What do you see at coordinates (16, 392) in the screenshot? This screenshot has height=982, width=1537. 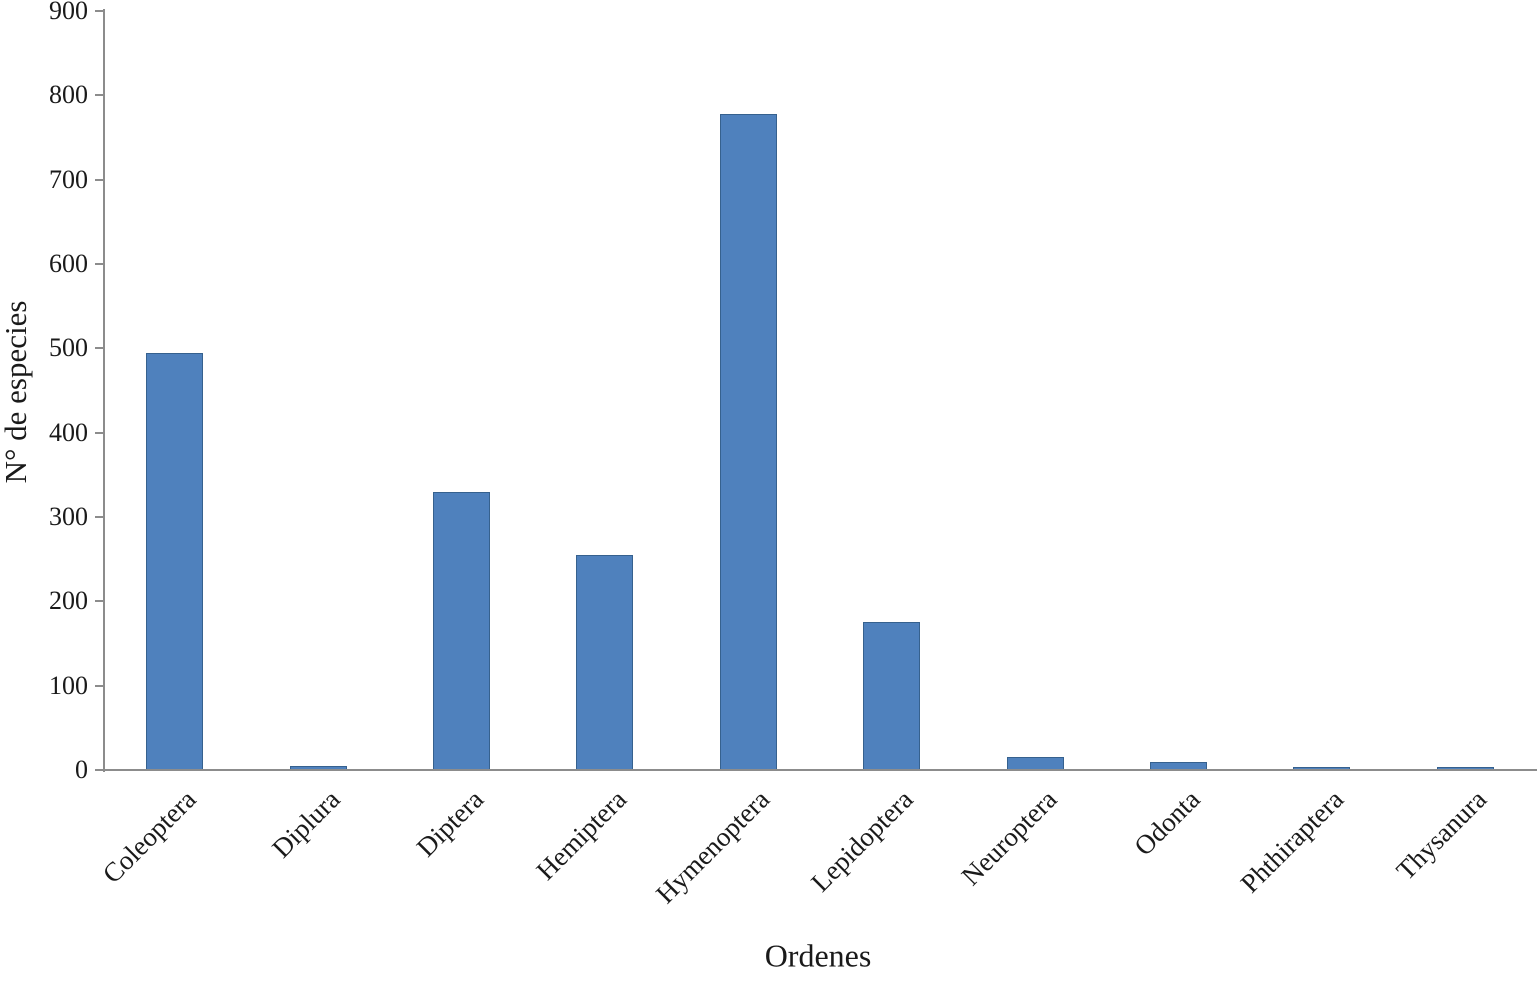 I see `y-axis-title: N° de especies` at bounding box center [16, 392].